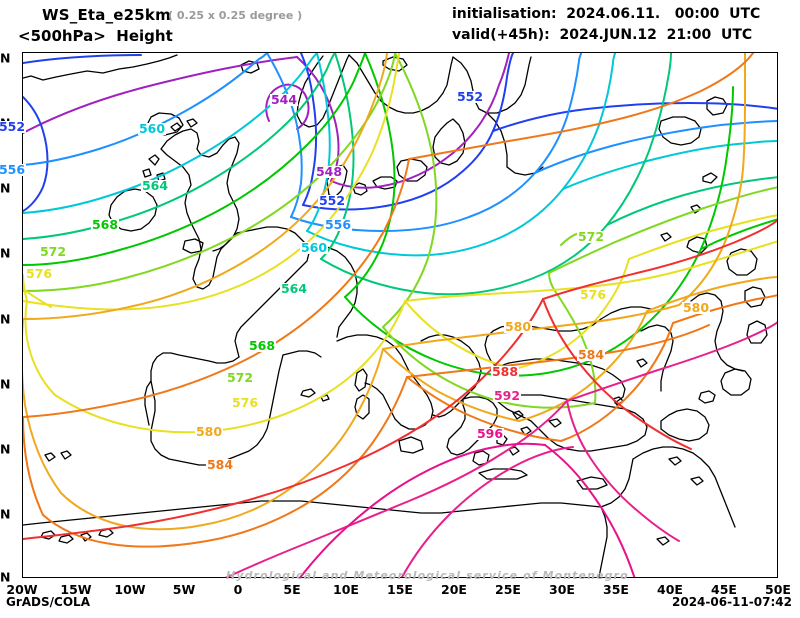 The width and height of the screenshot is (800, 618). I want to click on x-axis-tick-label: 5E, so click(292, 589).